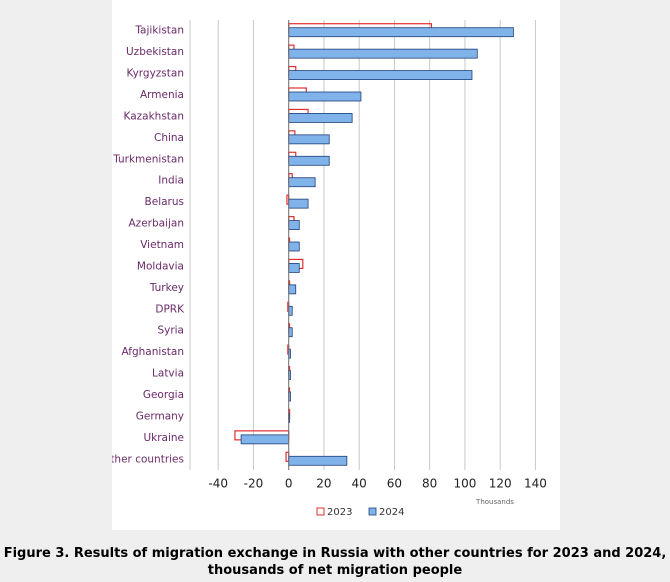 Image resolution: width=670 pixels, height=582 pixels. I want to click on y-tick-label: Syria, so click(170, 331).